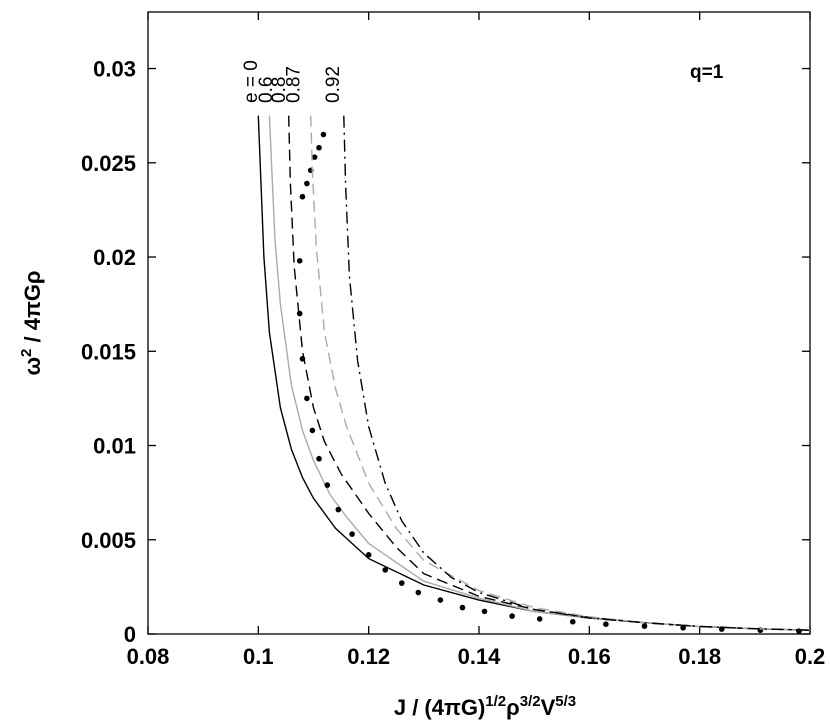  I want to click on y-tick-label: 0.015, so click(108, 351).